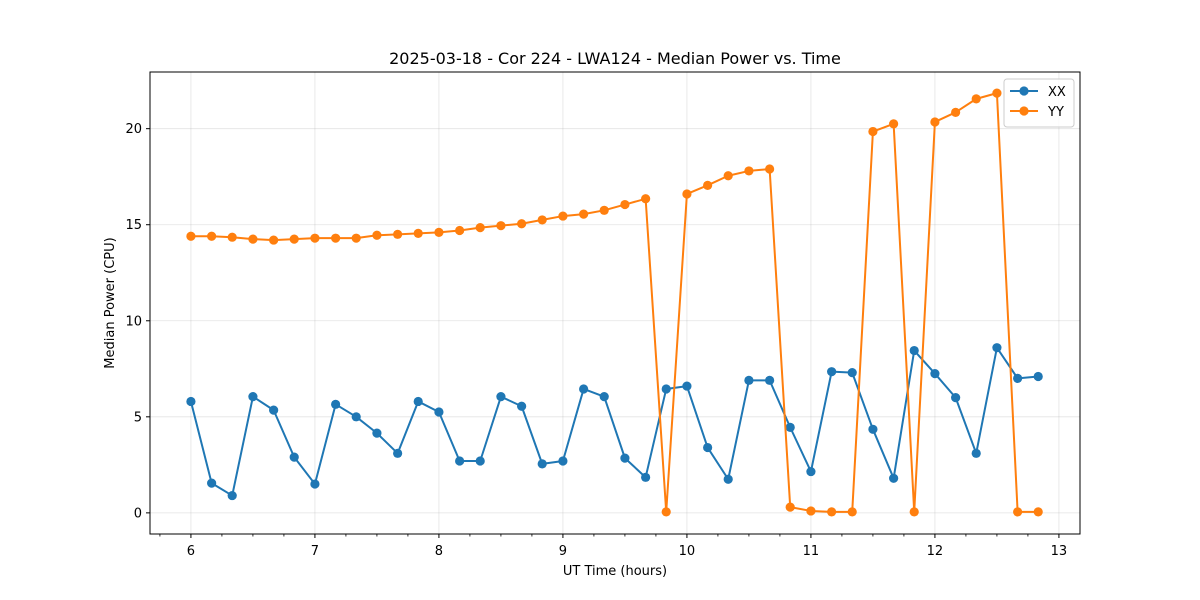  Describe the element at coordinates (1057, 92) in the screenshot. I see `legend-label-xx: XX` at that location.